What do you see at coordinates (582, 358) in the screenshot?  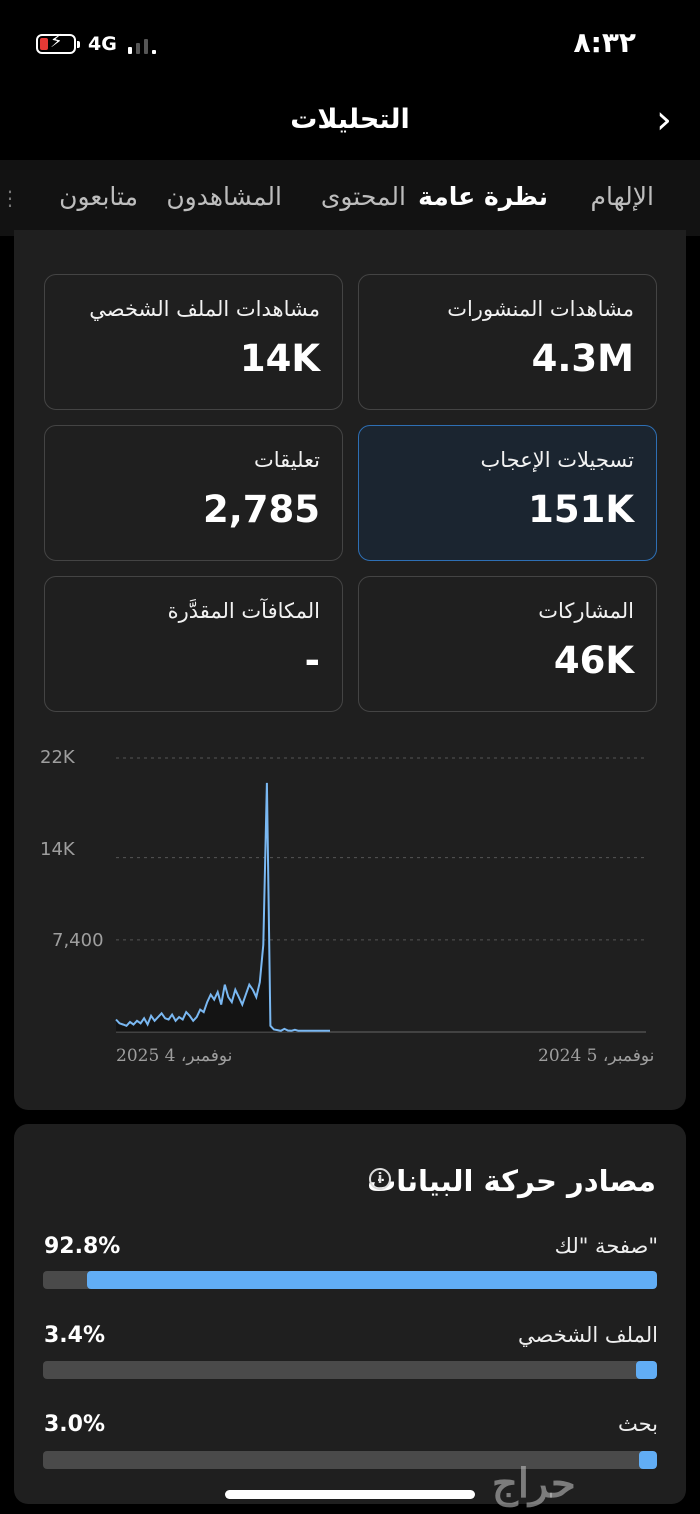 I see `metric-value: 4.3M` at bounding box center [582, 358].